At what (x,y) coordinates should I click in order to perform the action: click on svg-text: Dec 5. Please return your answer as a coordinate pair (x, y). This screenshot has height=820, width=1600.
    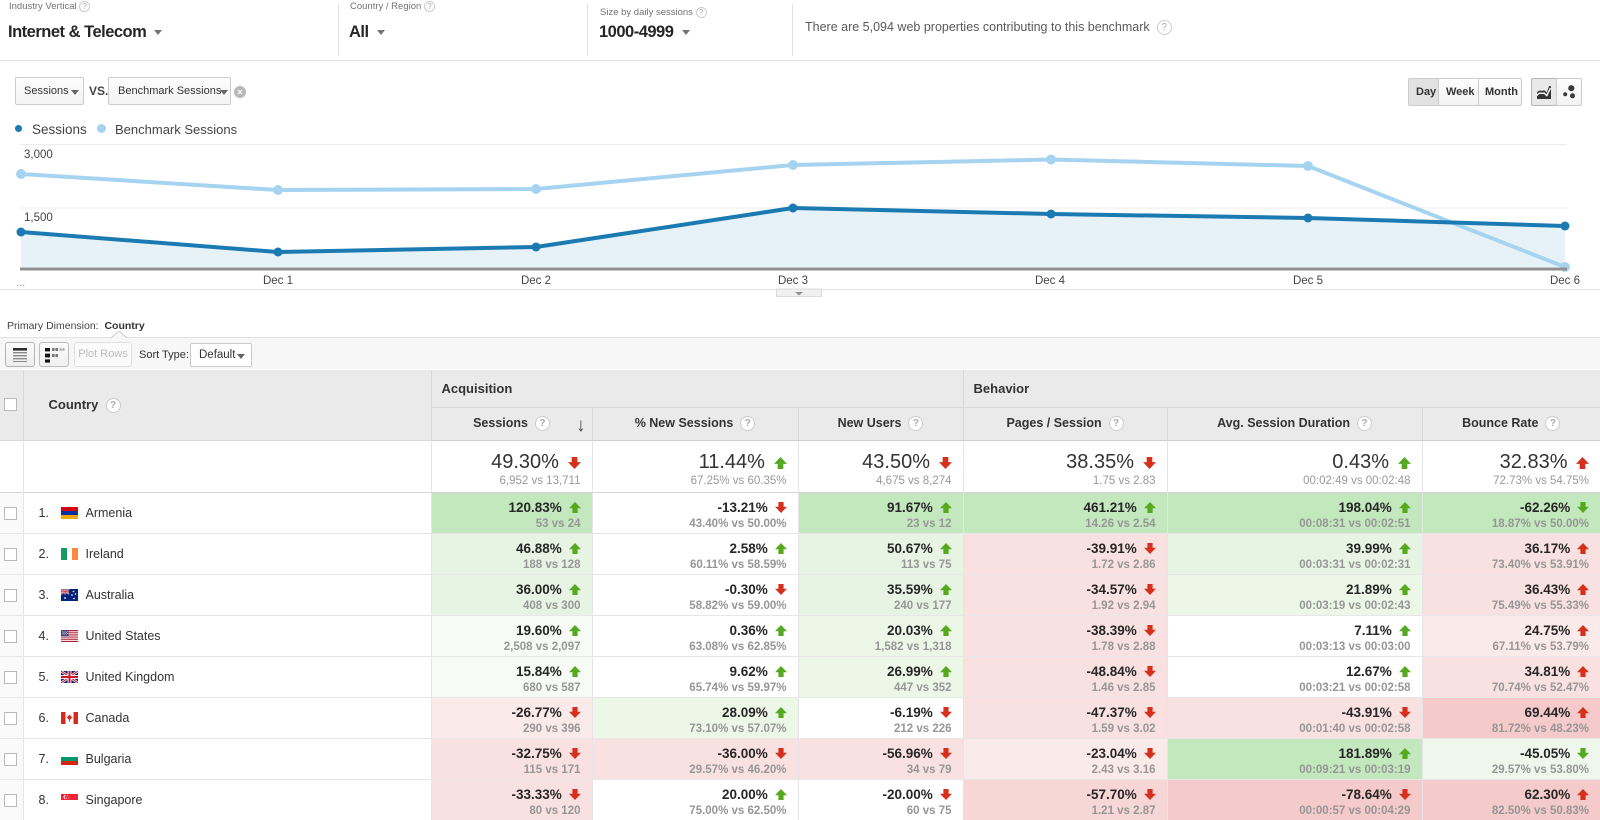
    Looking at the image, I should click on (1308, 281).